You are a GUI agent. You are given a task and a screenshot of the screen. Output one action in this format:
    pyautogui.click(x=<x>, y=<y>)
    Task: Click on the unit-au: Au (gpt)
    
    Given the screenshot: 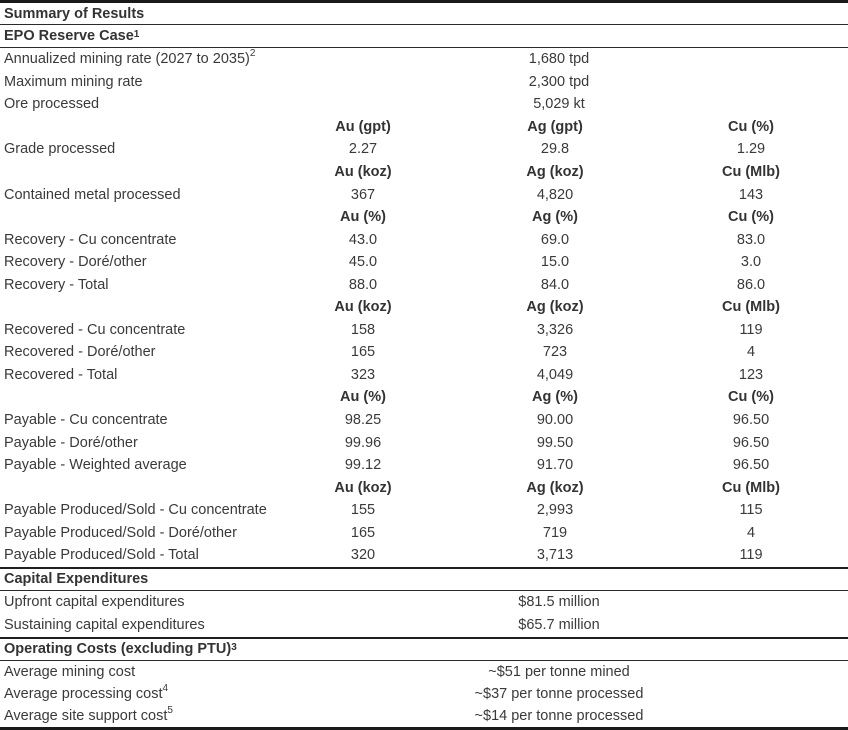 What is the action you would take?
    pyautogui.click(x=363, y=126)
    